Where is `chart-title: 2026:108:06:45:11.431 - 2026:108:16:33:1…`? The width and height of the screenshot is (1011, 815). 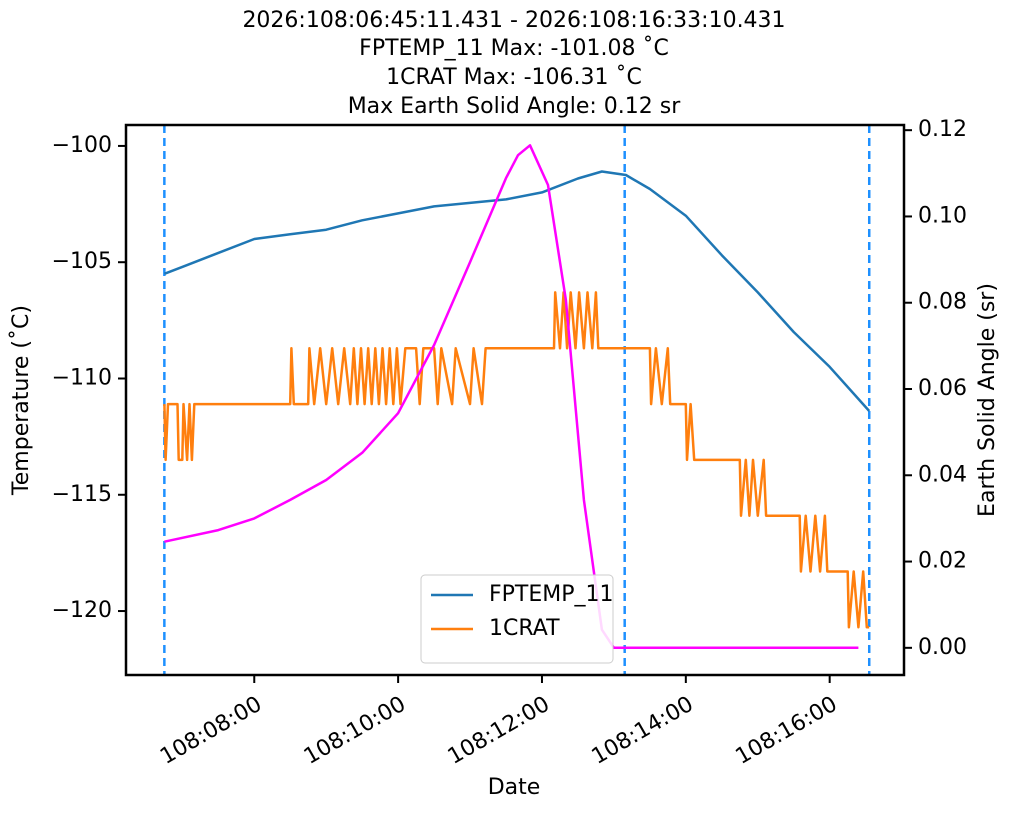
chart-title: 2026:108:06:45:11.431 - 2026:108:16:33:1… is located at coordinates (513, 20).